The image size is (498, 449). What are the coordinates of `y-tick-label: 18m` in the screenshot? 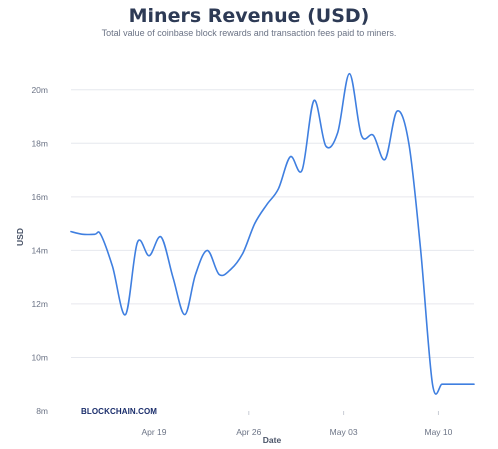 It's located at (39, 143).